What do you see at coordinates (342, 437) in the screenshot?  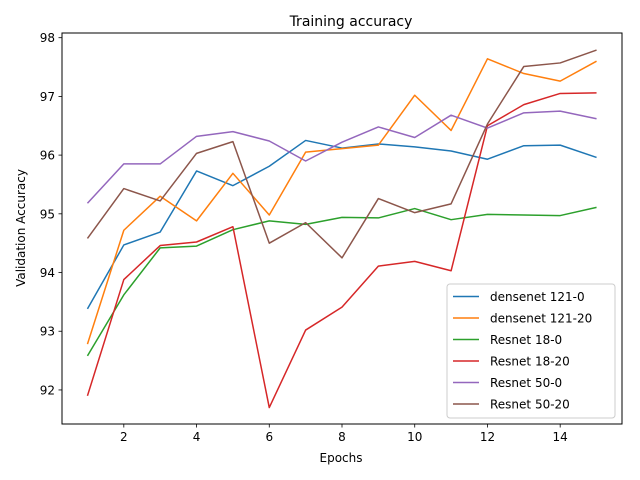 I see `x-tick-label: 8` at bounding box center [342, 437].